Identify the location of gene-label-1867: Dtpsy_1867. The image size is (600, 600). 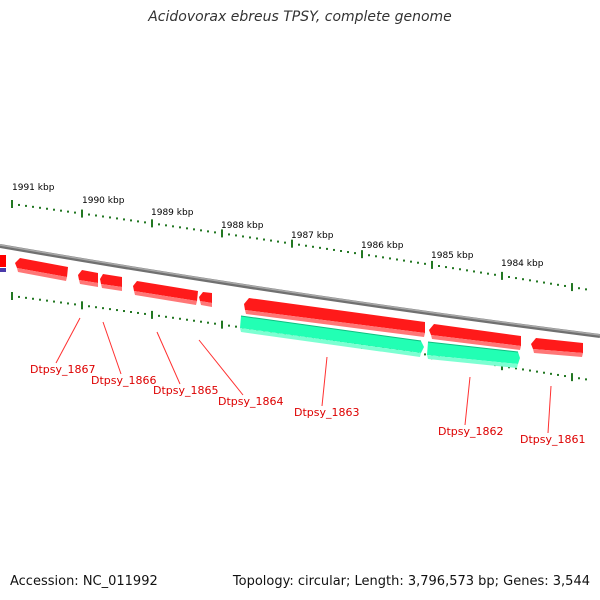
(63, 369).